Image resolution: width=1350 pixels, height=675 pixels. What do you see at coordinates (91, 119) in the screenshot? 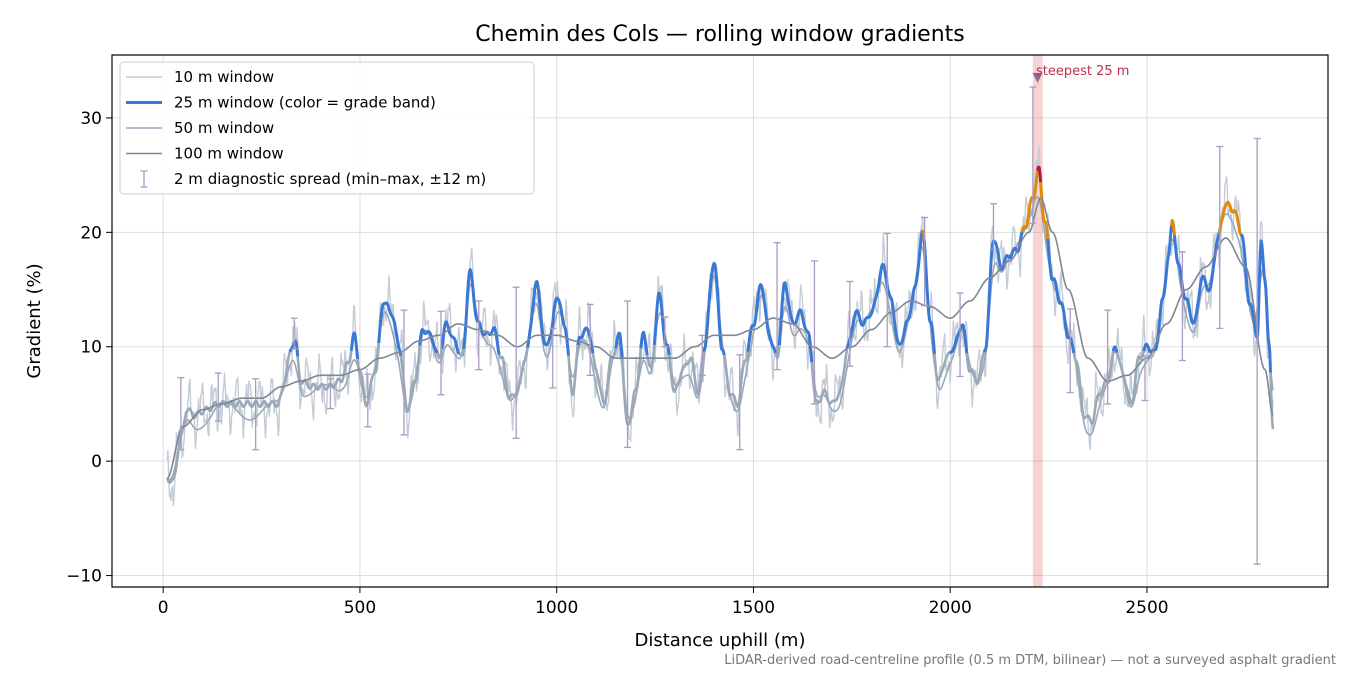
I see `y-tick-label: 30` at bounding box center [91, 119].